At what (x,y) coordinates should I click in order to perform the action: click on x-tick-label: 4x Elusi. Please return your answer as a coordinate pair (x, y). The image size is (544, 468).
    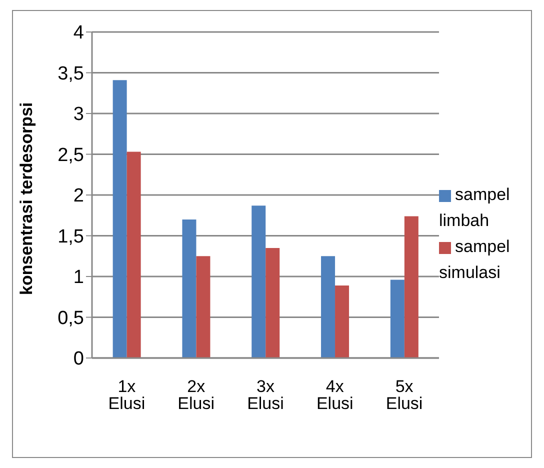
    Looking at the image, I should click on (335, 395).